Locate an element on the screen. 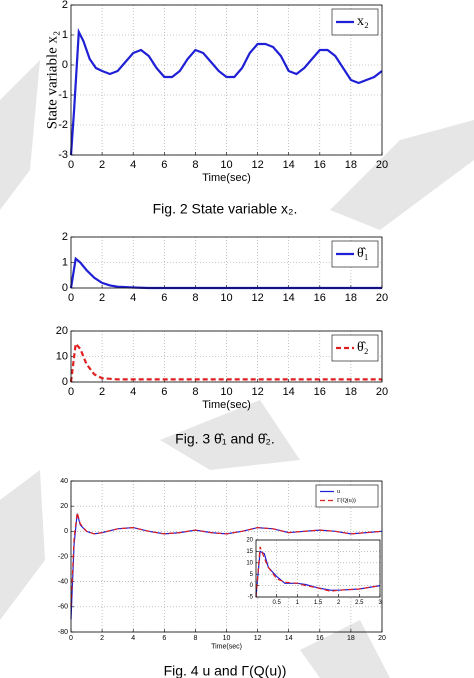 The height and width of the screenshot is (678, 474). legend-label: θ̂₁ is located at coordinates (363, 253).